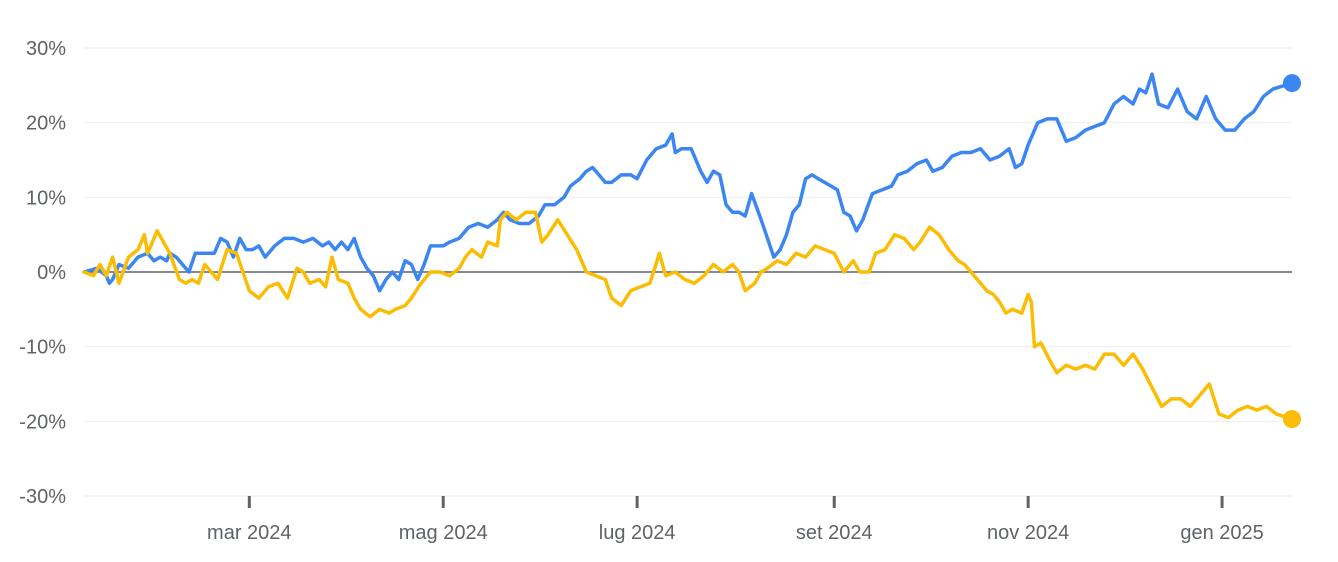 This screenshot has height=562, width=1338. Describe the element at coordinates (51, 273) in the screenshot. I see `y-tick-label: 0%` at that location.